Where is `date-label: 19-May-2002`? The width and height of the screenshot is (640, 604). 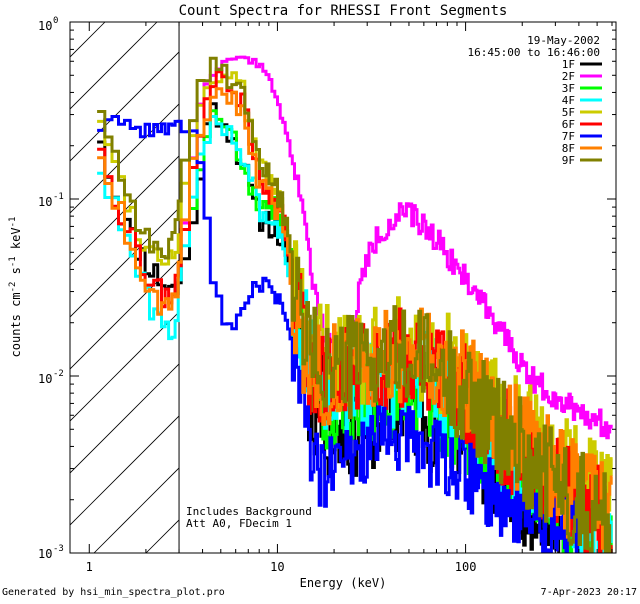 date-label: 19-May-2002 is located at coordinates (563, 40).